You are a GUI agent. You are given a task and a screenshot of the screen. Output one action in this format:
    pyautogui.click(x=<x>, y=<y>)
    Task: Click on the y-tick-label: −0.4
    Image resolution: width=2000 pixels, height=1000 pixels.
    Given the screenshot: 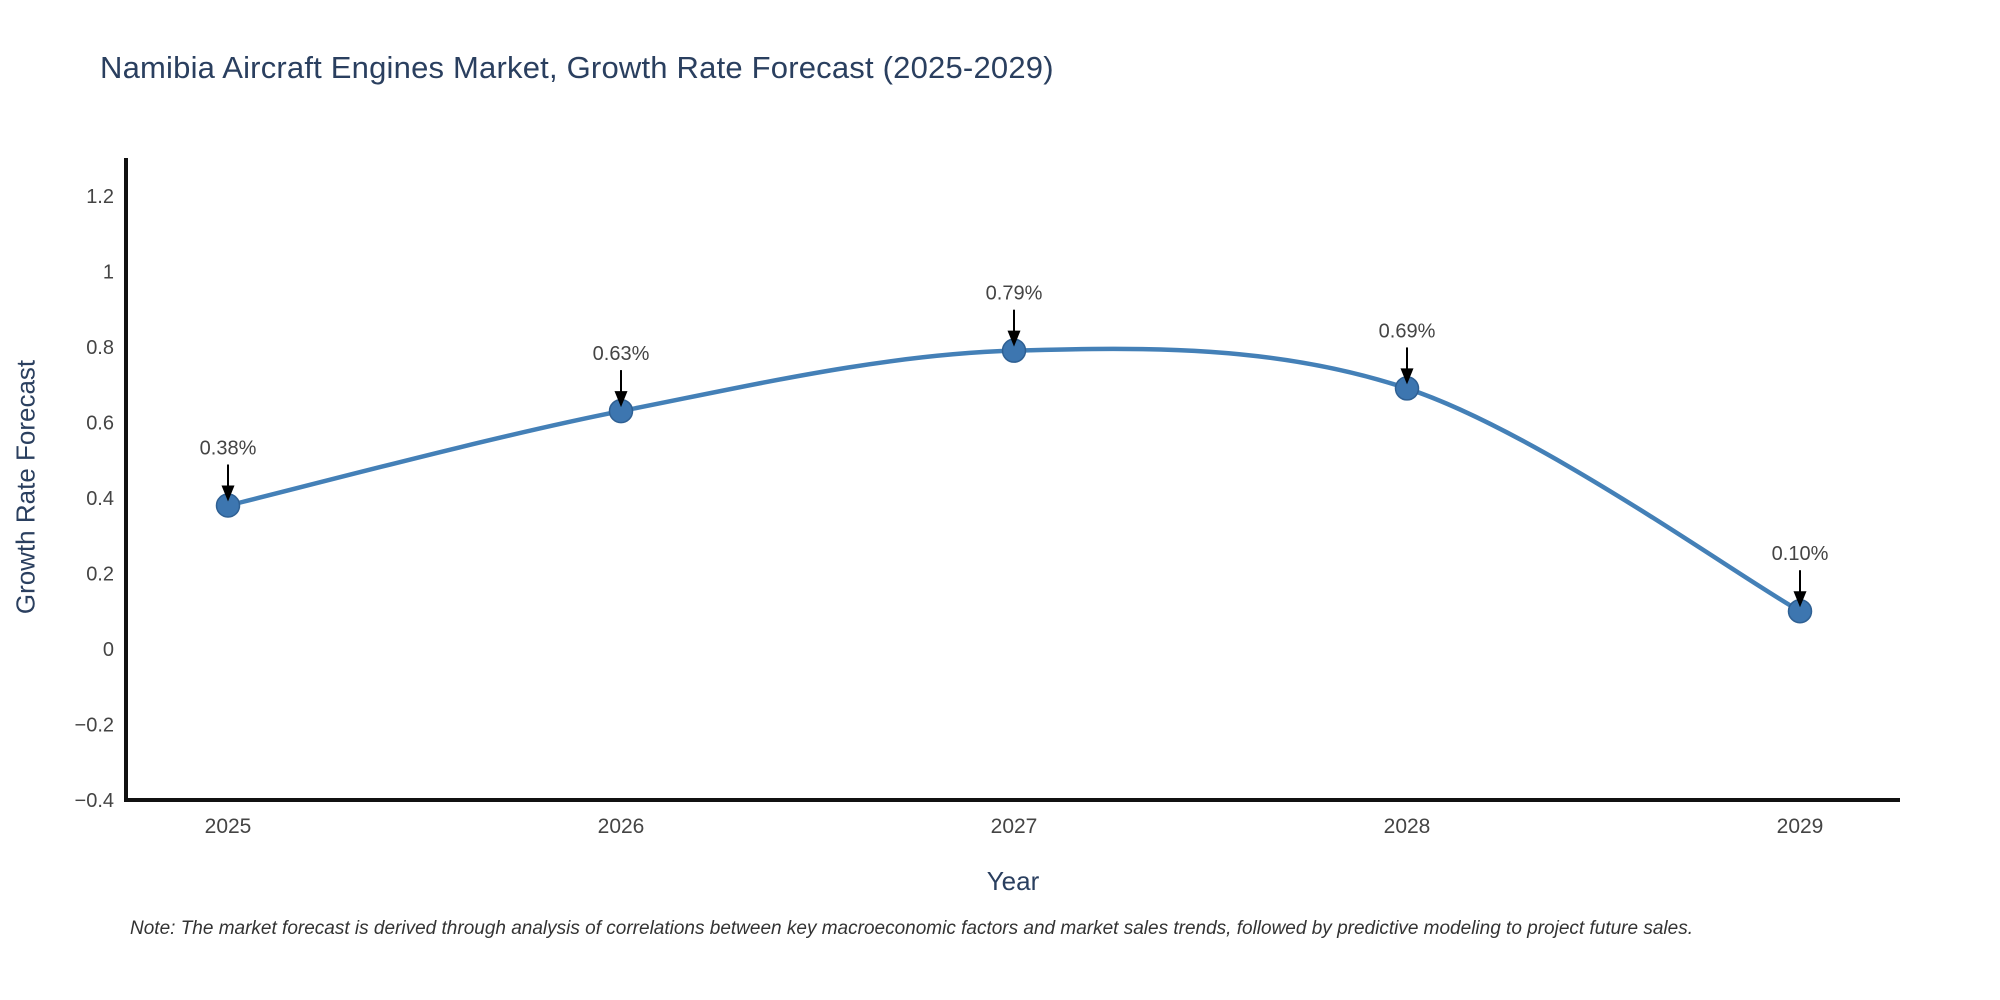 What is the action you would take?
    pyautogui.click(x=94, y=801)
    